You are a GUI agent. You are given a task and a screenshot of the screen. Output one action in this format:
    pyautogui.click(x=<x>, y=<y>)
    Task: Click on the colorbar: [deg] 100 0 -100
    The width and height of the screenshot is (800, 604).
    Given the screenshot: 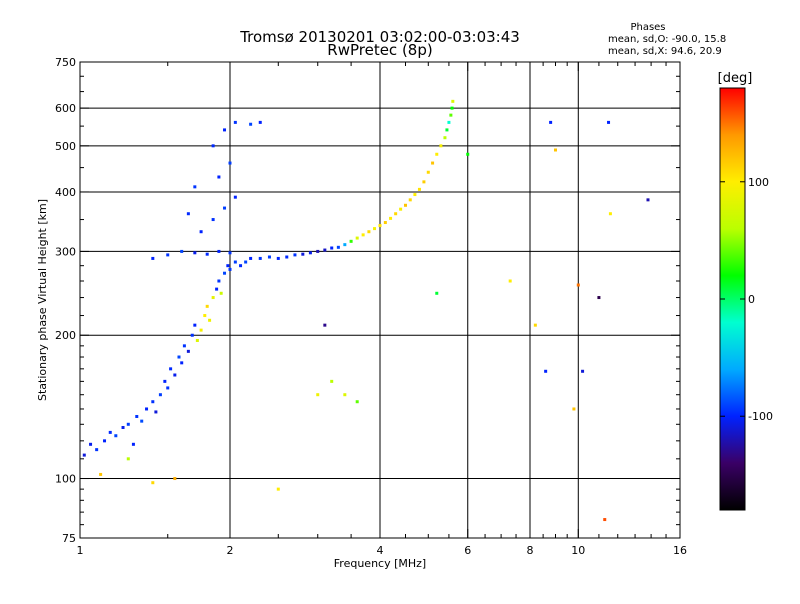 What is the action you would take?
    pyautogui.click(x=745, y=291)
    